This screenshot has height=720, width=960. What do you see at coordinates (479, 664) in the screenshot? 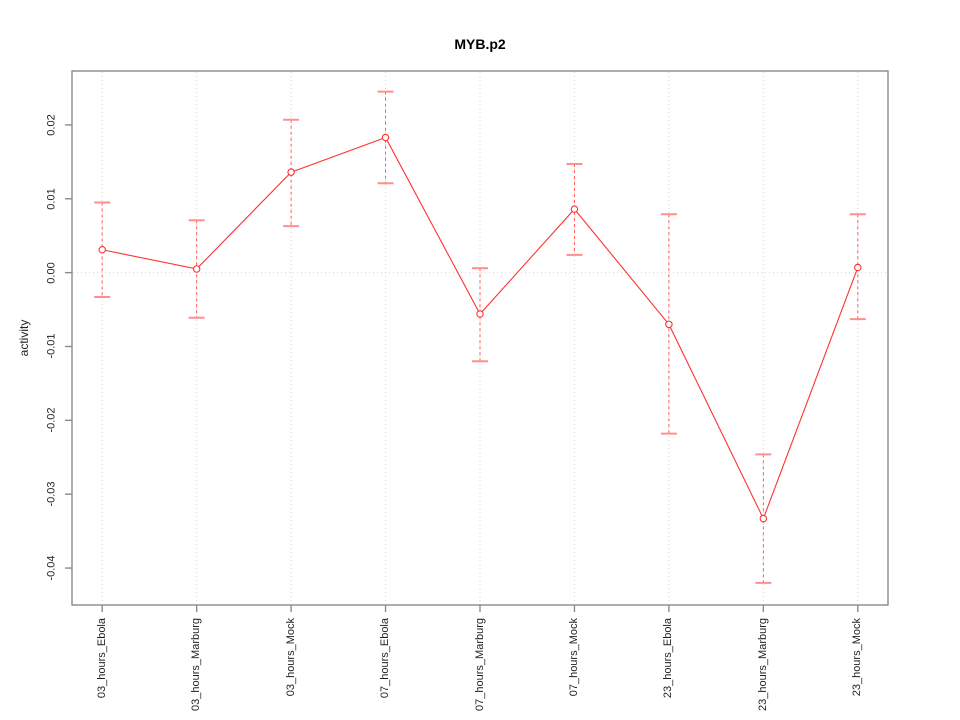
I see `x-tick-label: 07_hours_Marburg` at bounding box center [479, 664].